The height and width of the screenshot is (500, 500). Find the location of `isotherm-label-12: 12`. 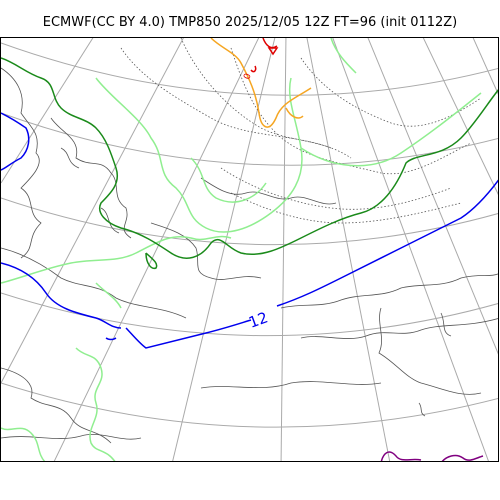

isotherm-label-12: 12 is located at coordinates (258, 319).